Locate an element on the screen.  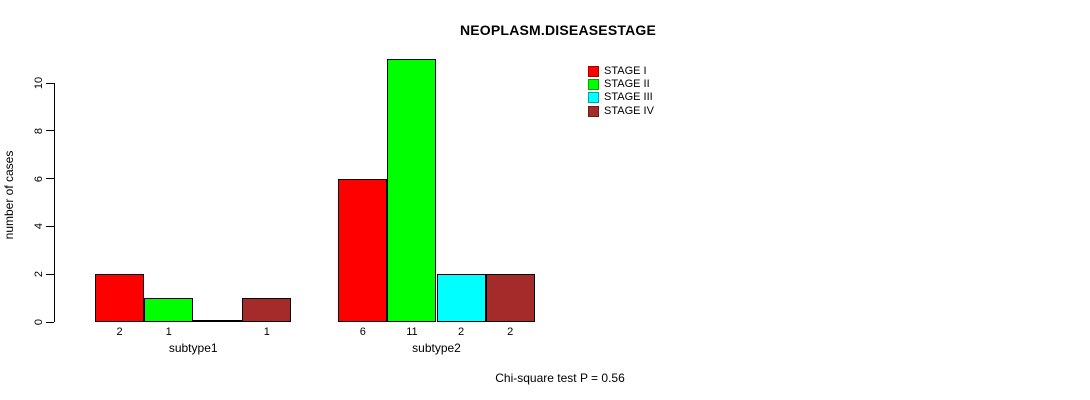
y-axis-label: number of cases is located at coordinates (9, 195).